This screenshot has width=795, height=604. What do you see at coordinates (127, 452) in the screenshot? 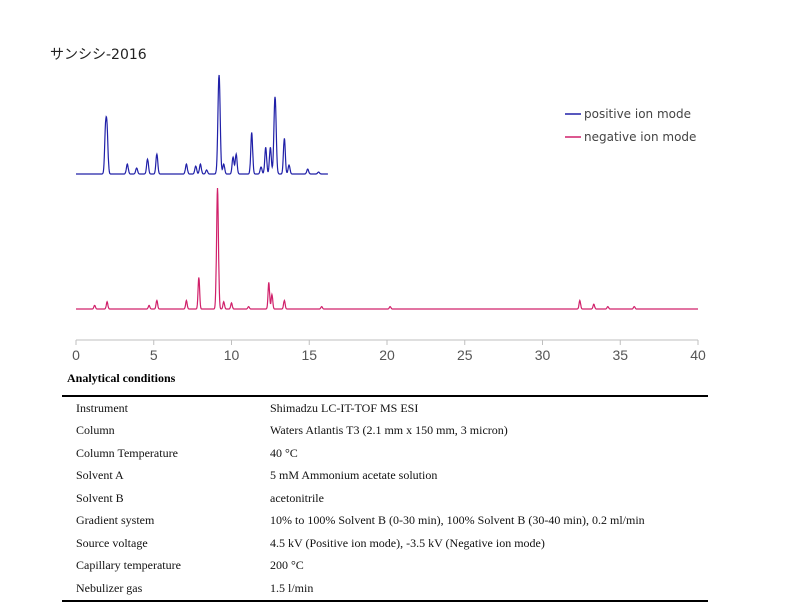
I see `condition-label: Column Temperature` at bounding box center [127, 452].